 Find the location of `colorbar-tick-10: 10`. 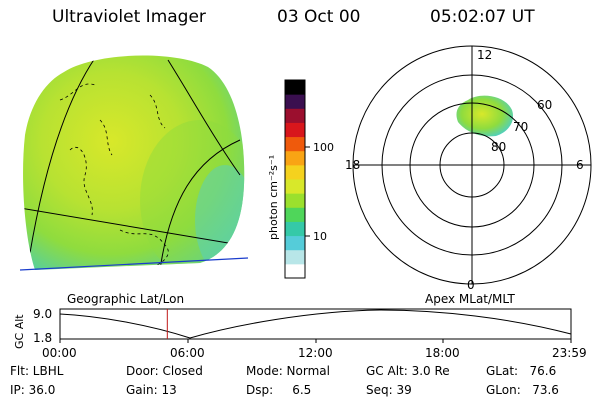

colorbar-tick-10: 10 is located at coordinates (320, 236).